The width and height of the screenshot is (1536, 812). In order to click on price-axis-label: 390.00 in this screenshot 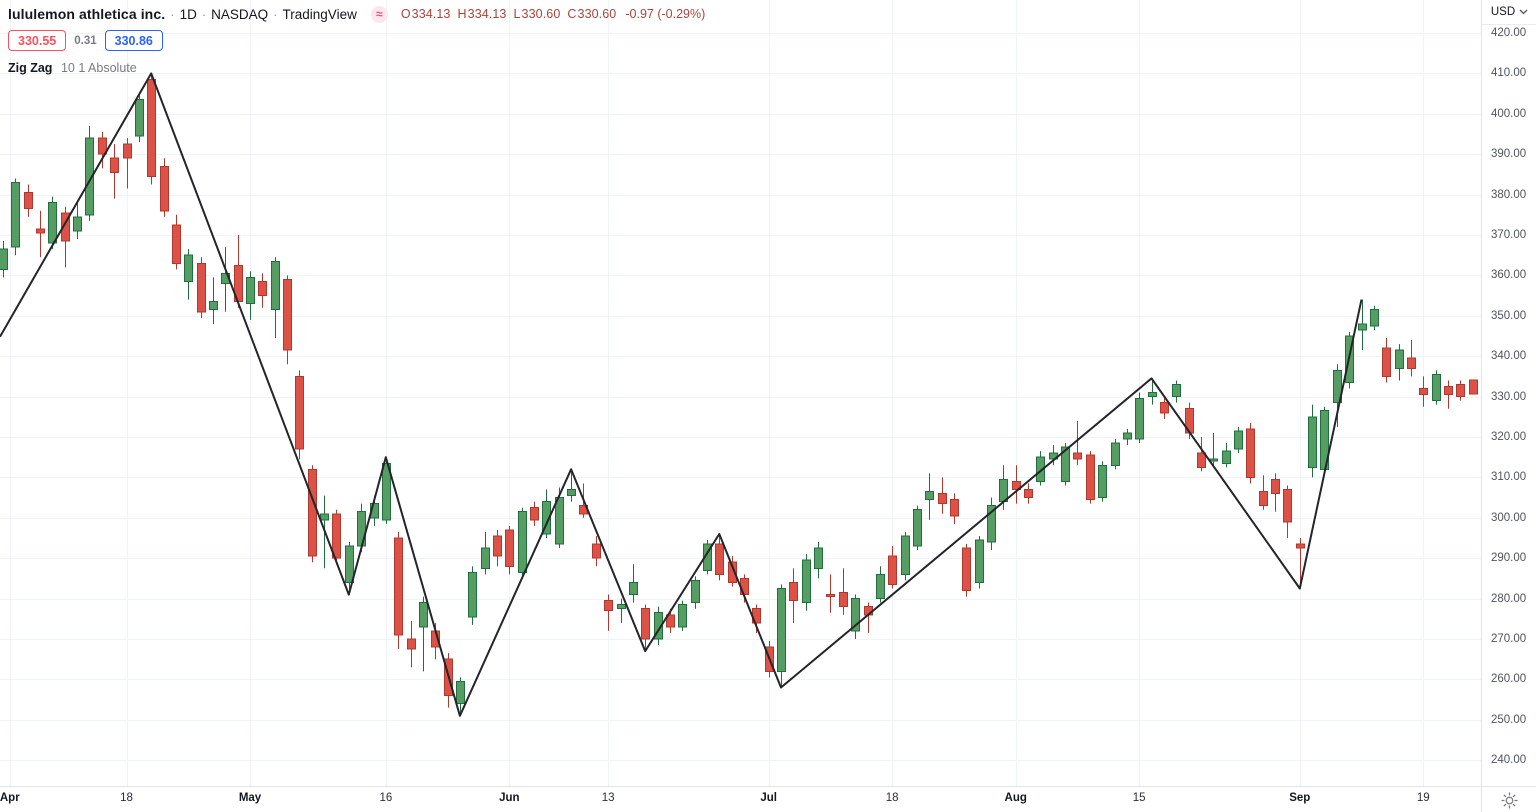, I will do `click(1509, 154)`.